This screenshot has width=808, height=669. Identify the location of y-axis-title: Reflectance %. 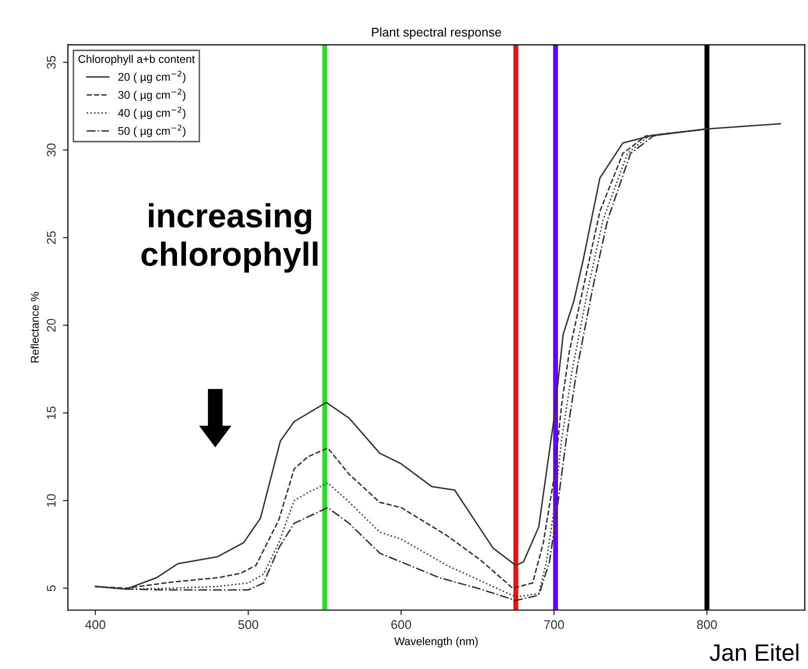
(34, 327).